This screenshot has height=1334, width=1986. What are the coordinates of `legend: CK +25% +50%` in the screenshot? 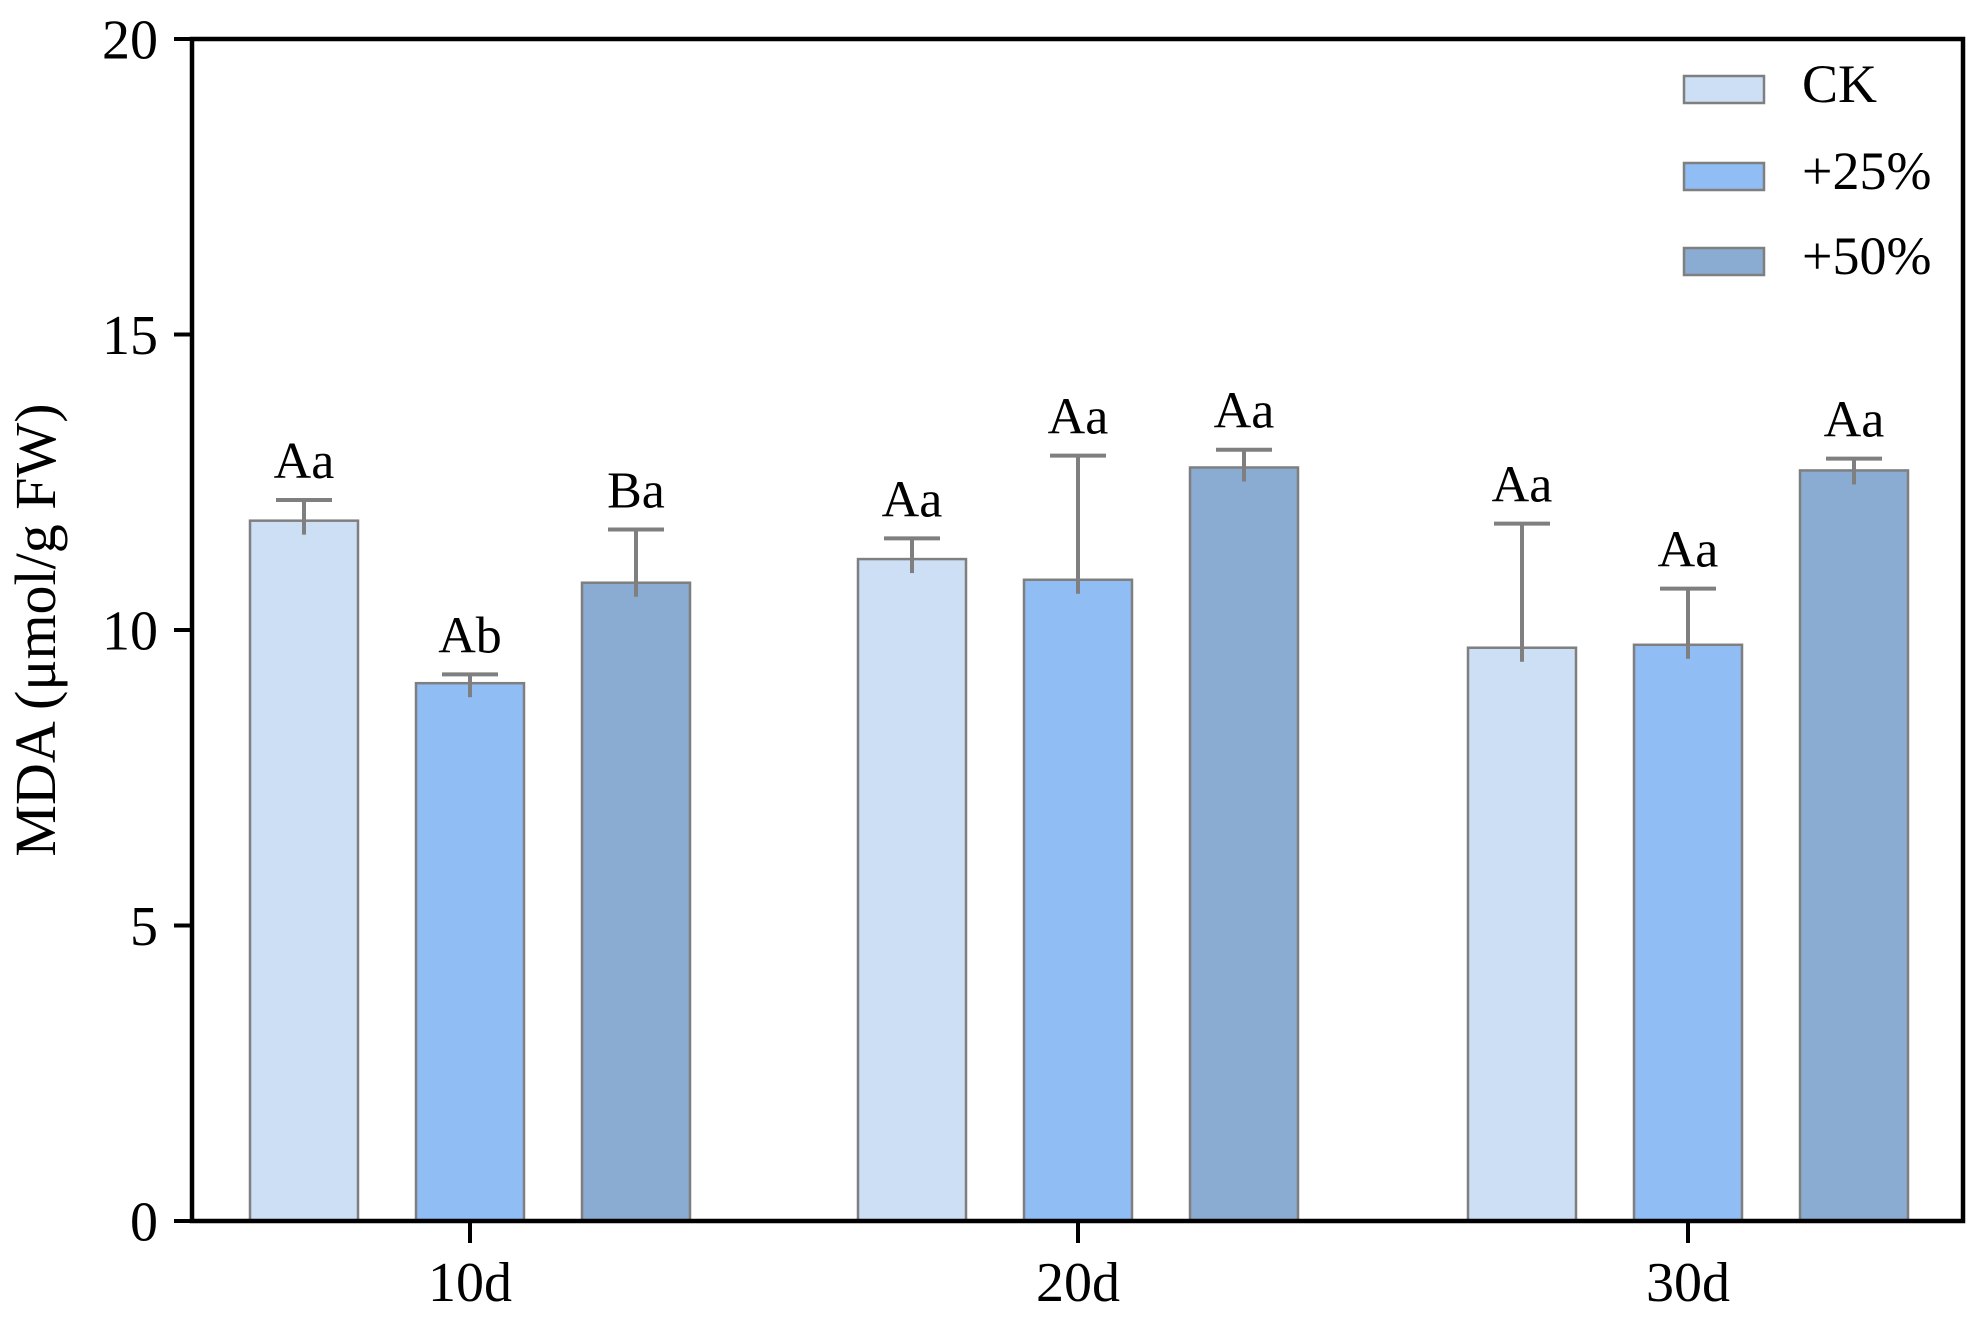 It's located at (1806, 170).